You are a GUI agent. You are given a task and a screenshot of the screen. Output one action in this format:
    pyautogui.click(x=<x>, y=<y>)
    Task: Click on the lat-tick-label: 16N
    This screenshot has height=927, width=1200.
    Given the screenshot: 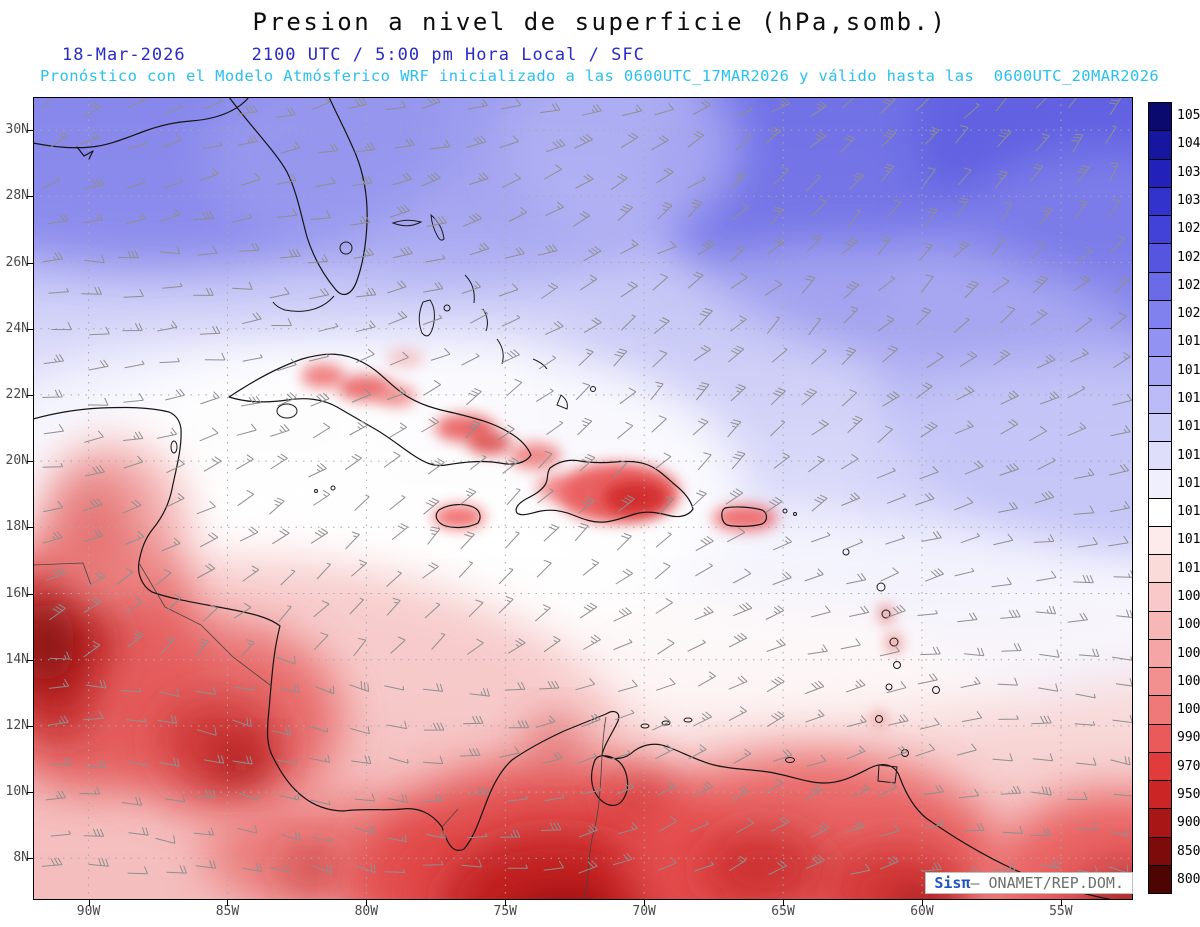 What is the action you would take?
    pyautogui.click(x=17, y=593)
    